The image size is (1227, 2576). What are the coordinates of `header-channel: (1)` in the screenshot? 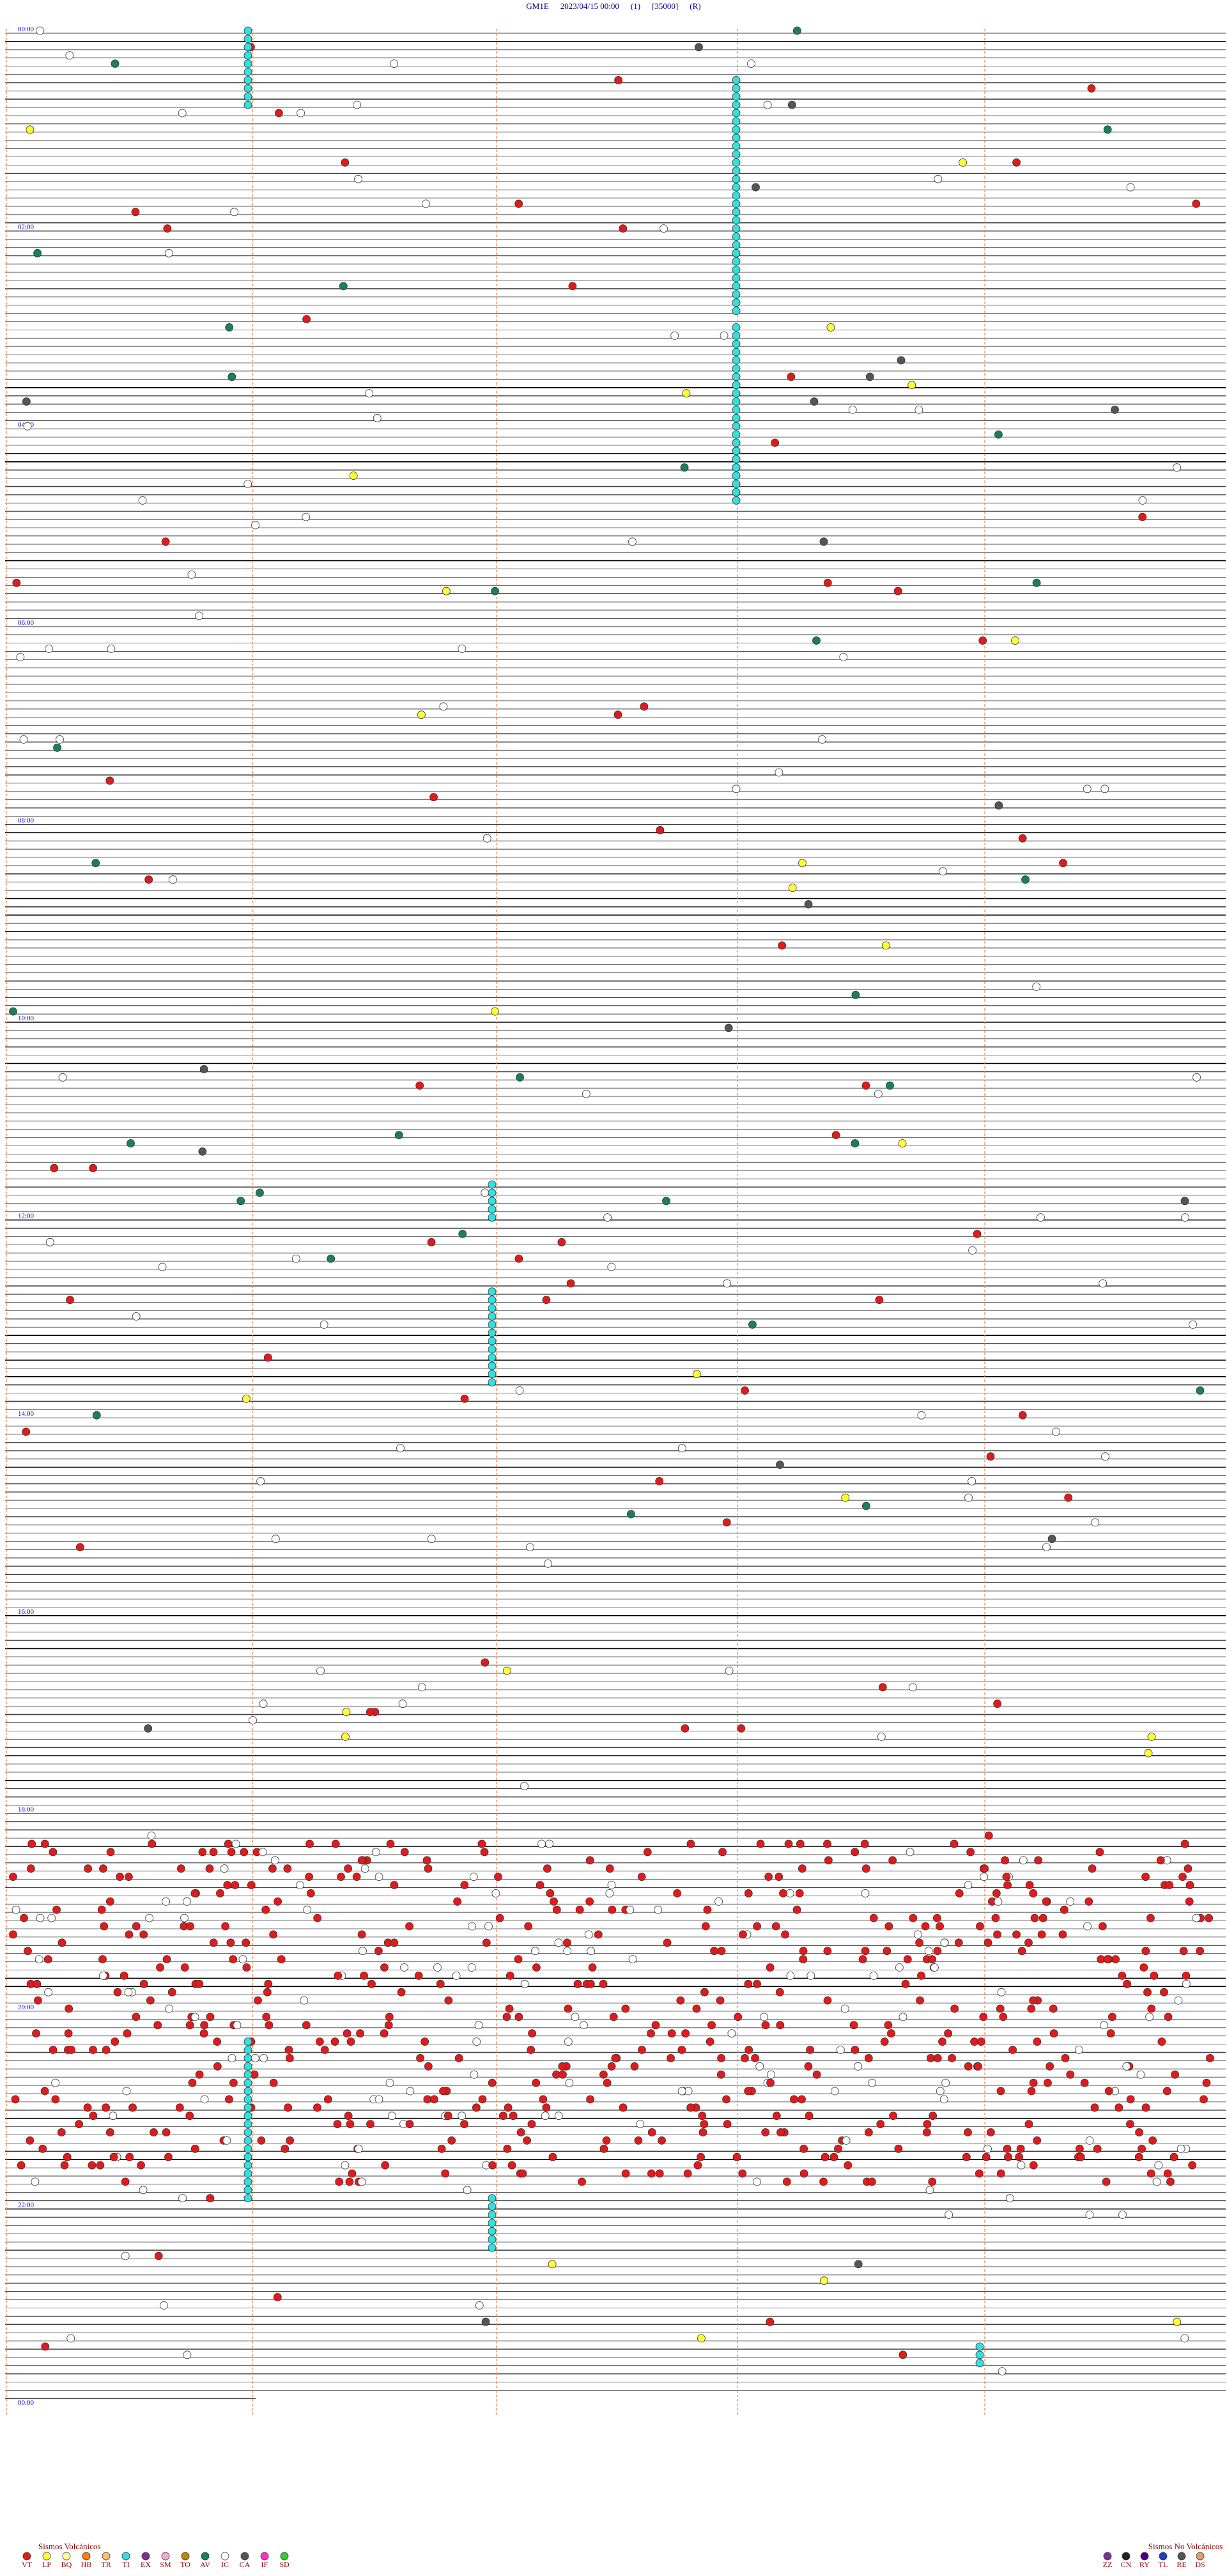 It's located at (635, 6).